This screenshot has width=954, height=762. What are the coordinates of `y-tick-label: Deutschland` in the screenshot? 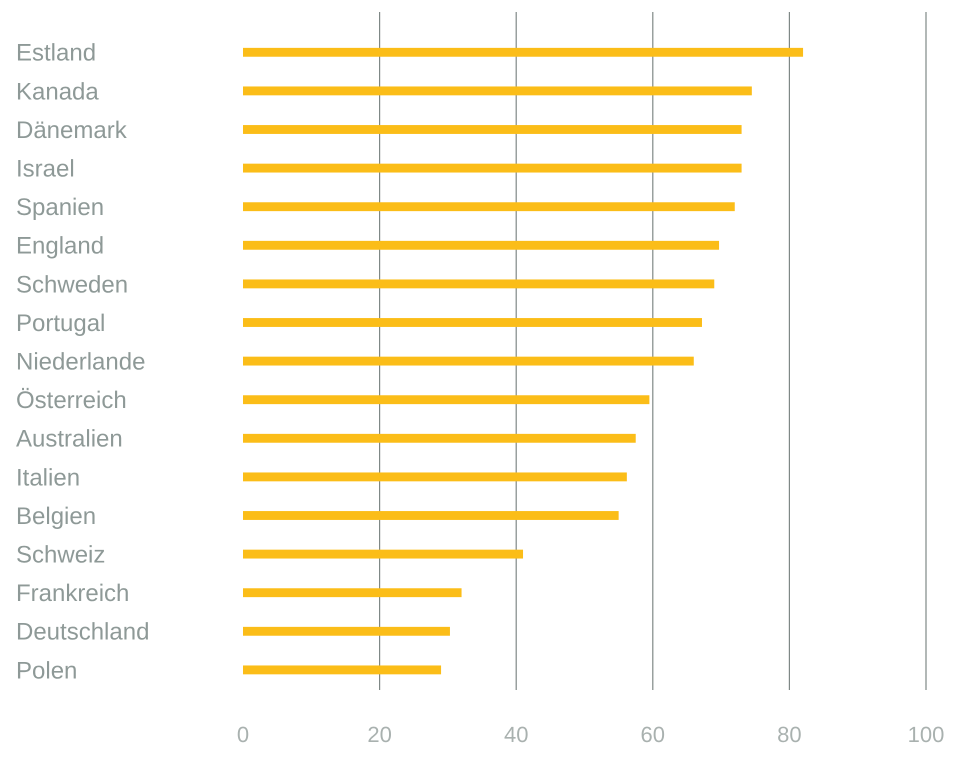 It's located at (83, 632).